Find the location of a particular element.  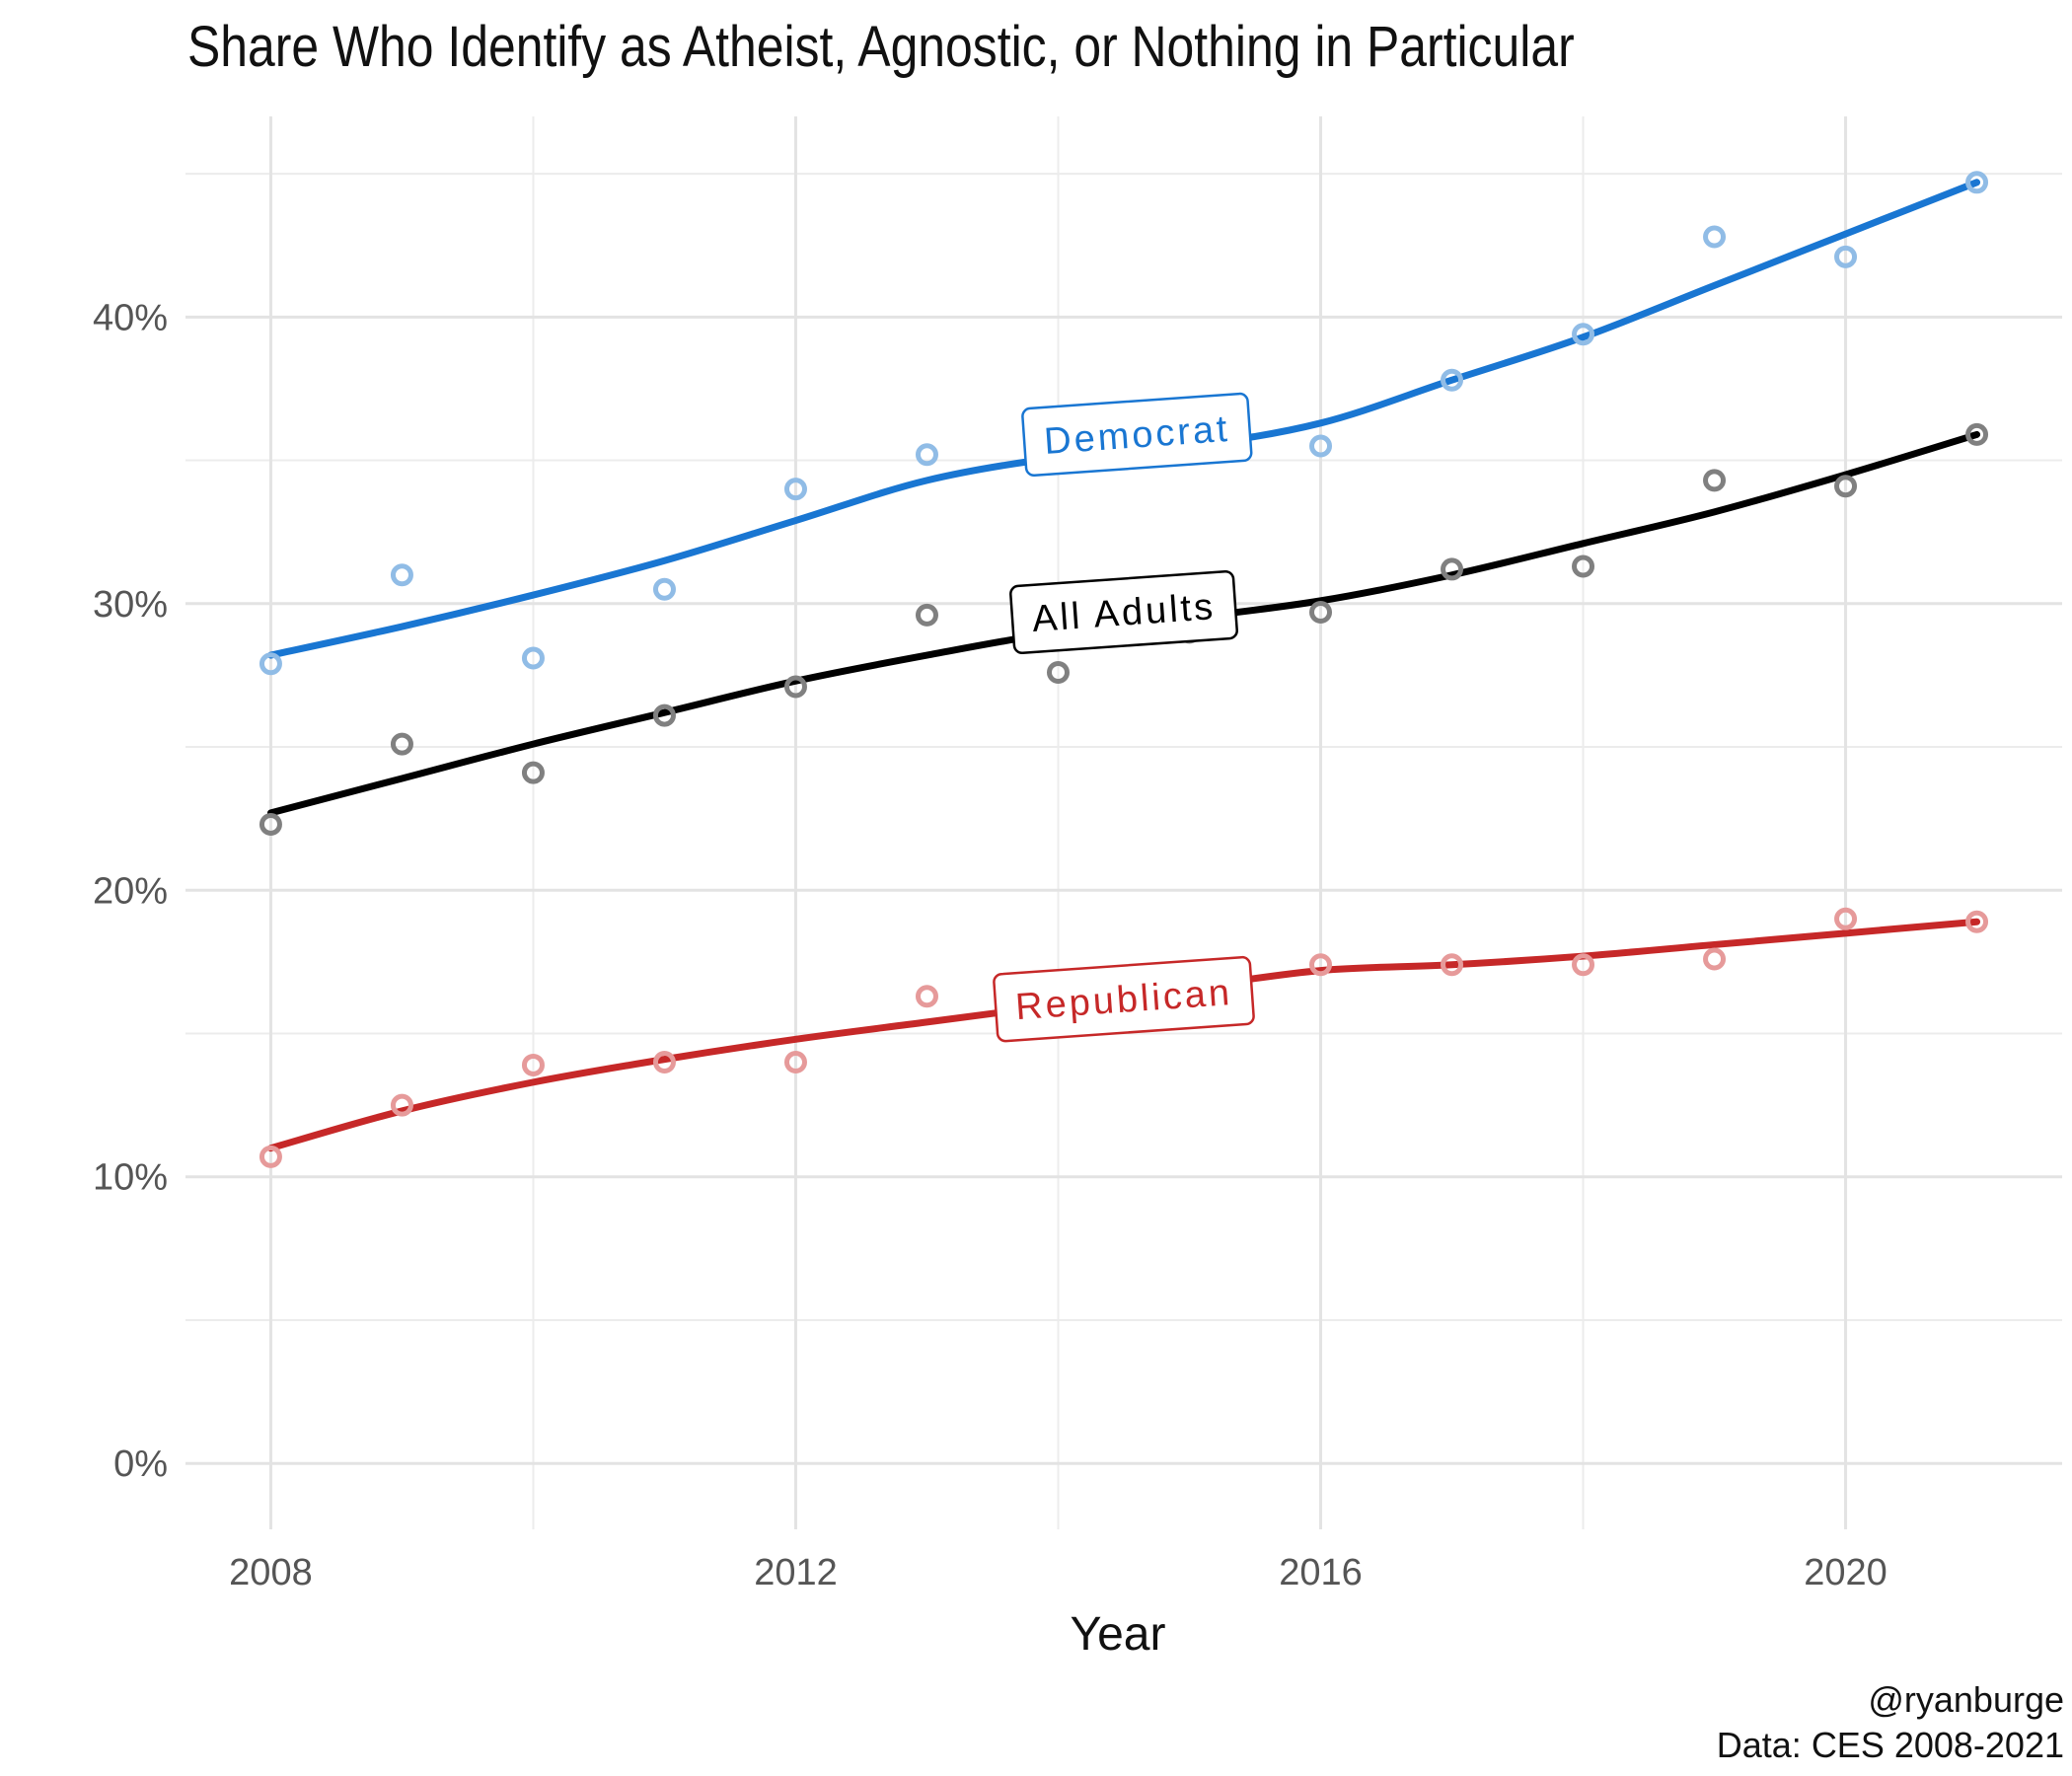

republican-label: Republican is located at coordinates (1124, 999).